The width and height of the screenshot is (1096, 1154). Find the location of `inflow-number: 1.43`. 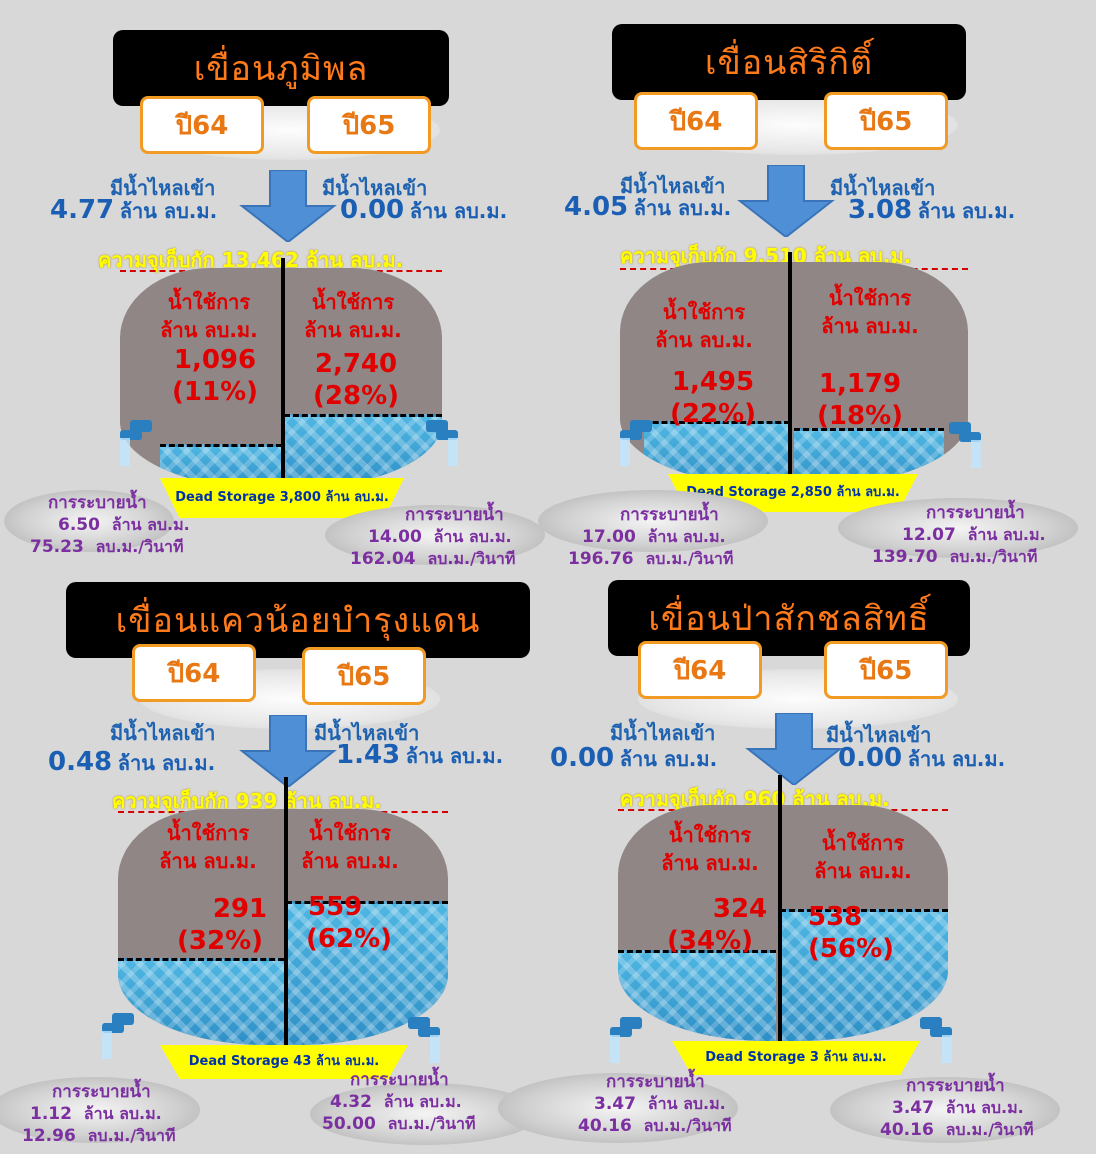

inflow-number: 1.43 is located at coordinates (368, 755).